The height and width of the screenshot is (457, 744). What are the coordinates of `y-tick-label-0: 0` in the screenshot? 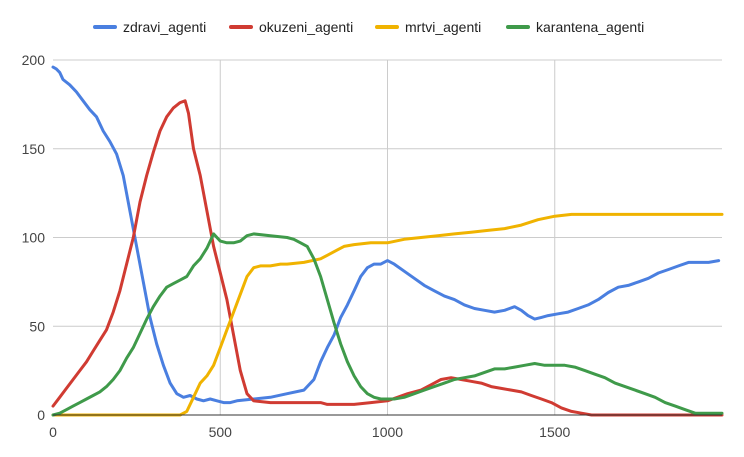 It's located at (41, 415).